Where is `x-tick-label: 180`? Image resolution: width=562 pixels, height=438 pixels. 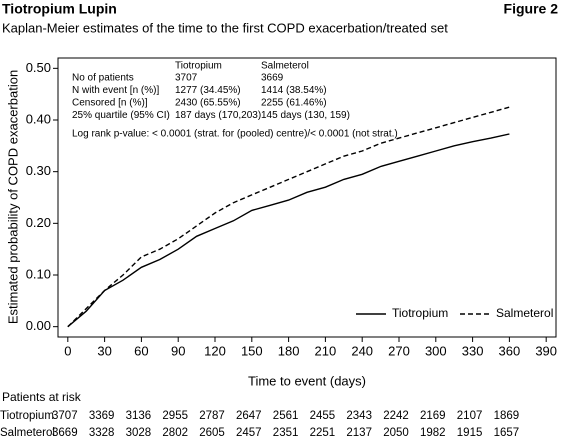 x-tick-label: 180 is located at coordinates (289, 350).